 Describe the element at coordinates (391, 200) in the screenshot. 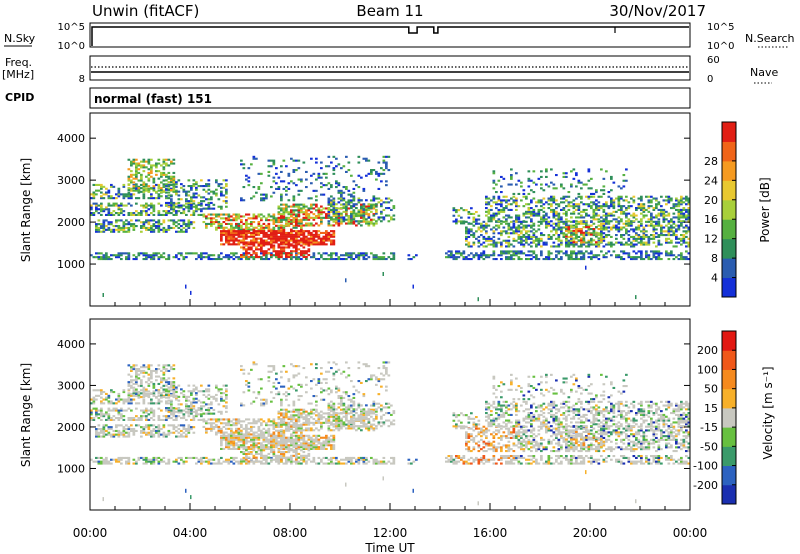

I see `power-cell-2028` at that location.